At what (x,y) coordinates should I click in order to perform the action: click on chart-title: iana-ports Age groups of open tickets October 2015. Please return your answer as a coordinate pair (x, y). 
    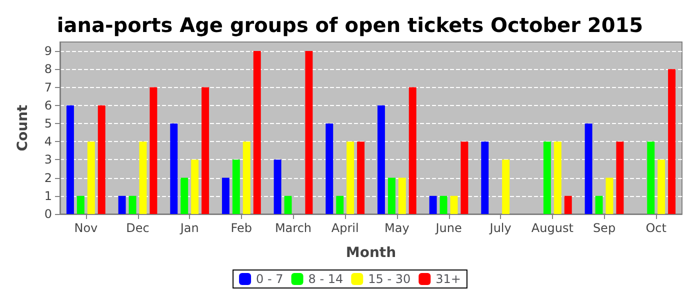
    Looking at the image, I should click on (350, 25).